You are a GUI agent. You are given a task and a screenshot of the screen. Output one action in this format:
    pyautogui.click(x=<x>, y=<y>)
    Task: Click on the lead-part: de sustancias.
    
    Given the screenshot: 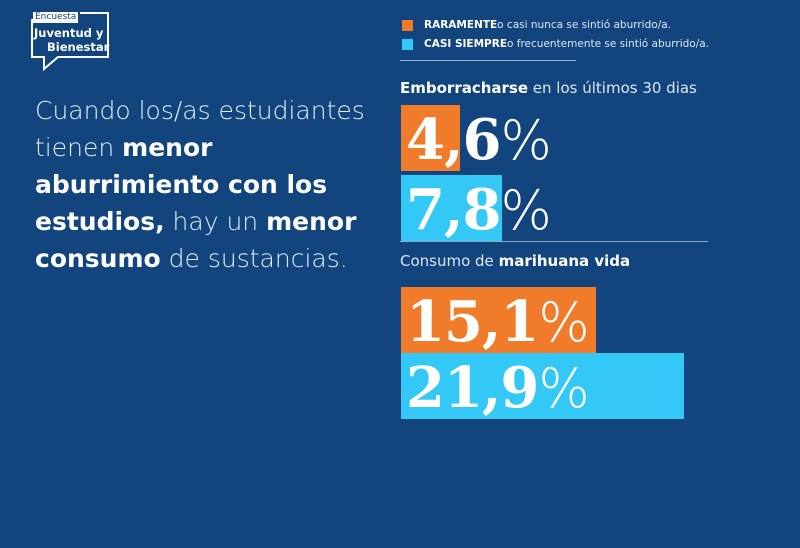 What is the action you would take?
    pyautogui.click(x=254, y=258)
    